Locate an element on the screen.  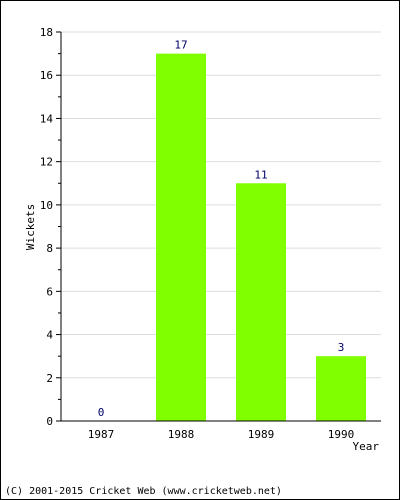
y-tick-label: 0 is located at coordinates (49, 421).